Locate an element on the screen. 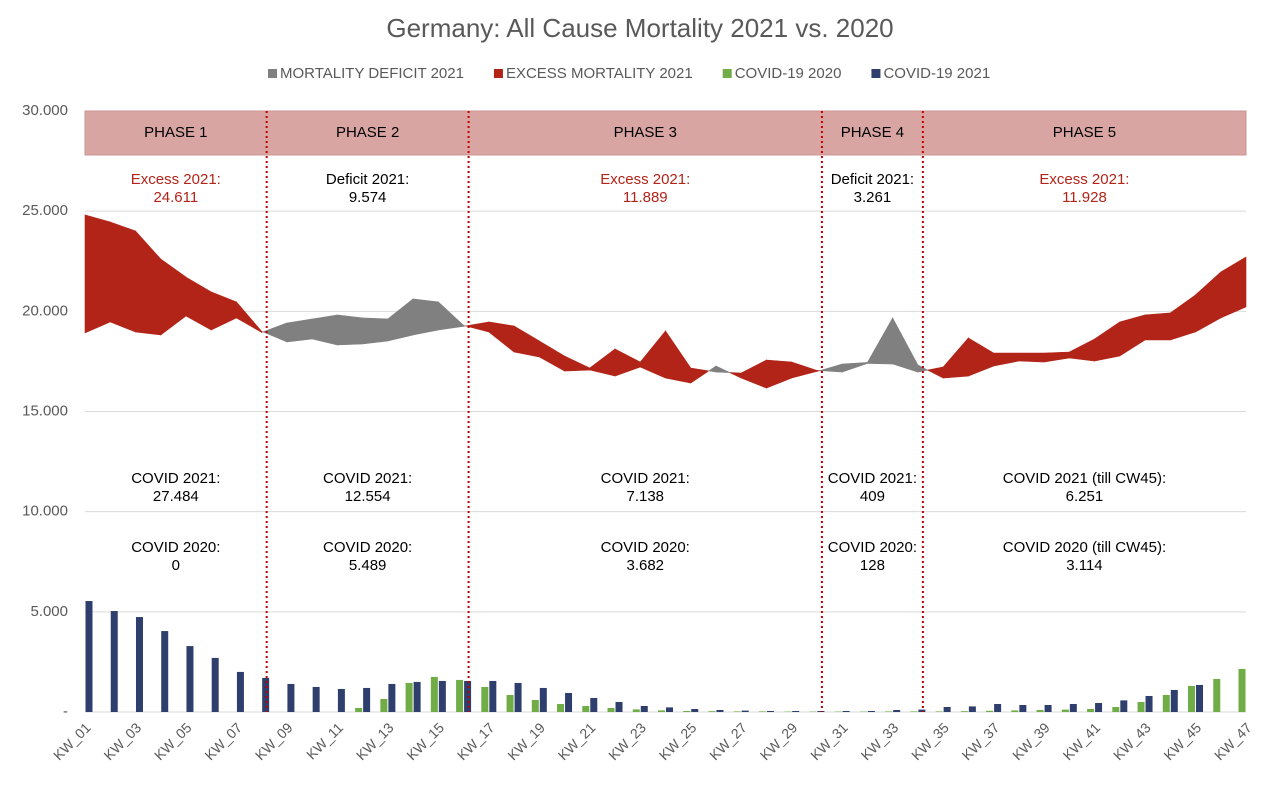  phase-label: PHASE 4 is located at coordinates (872, 132).